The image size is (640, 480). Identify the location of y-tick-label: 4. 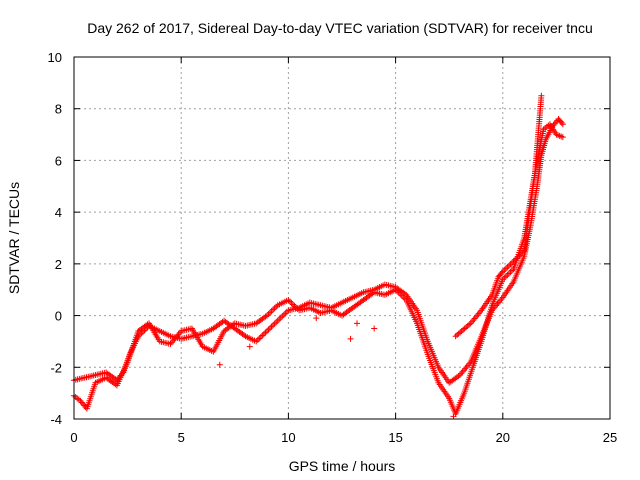
(58, 212).